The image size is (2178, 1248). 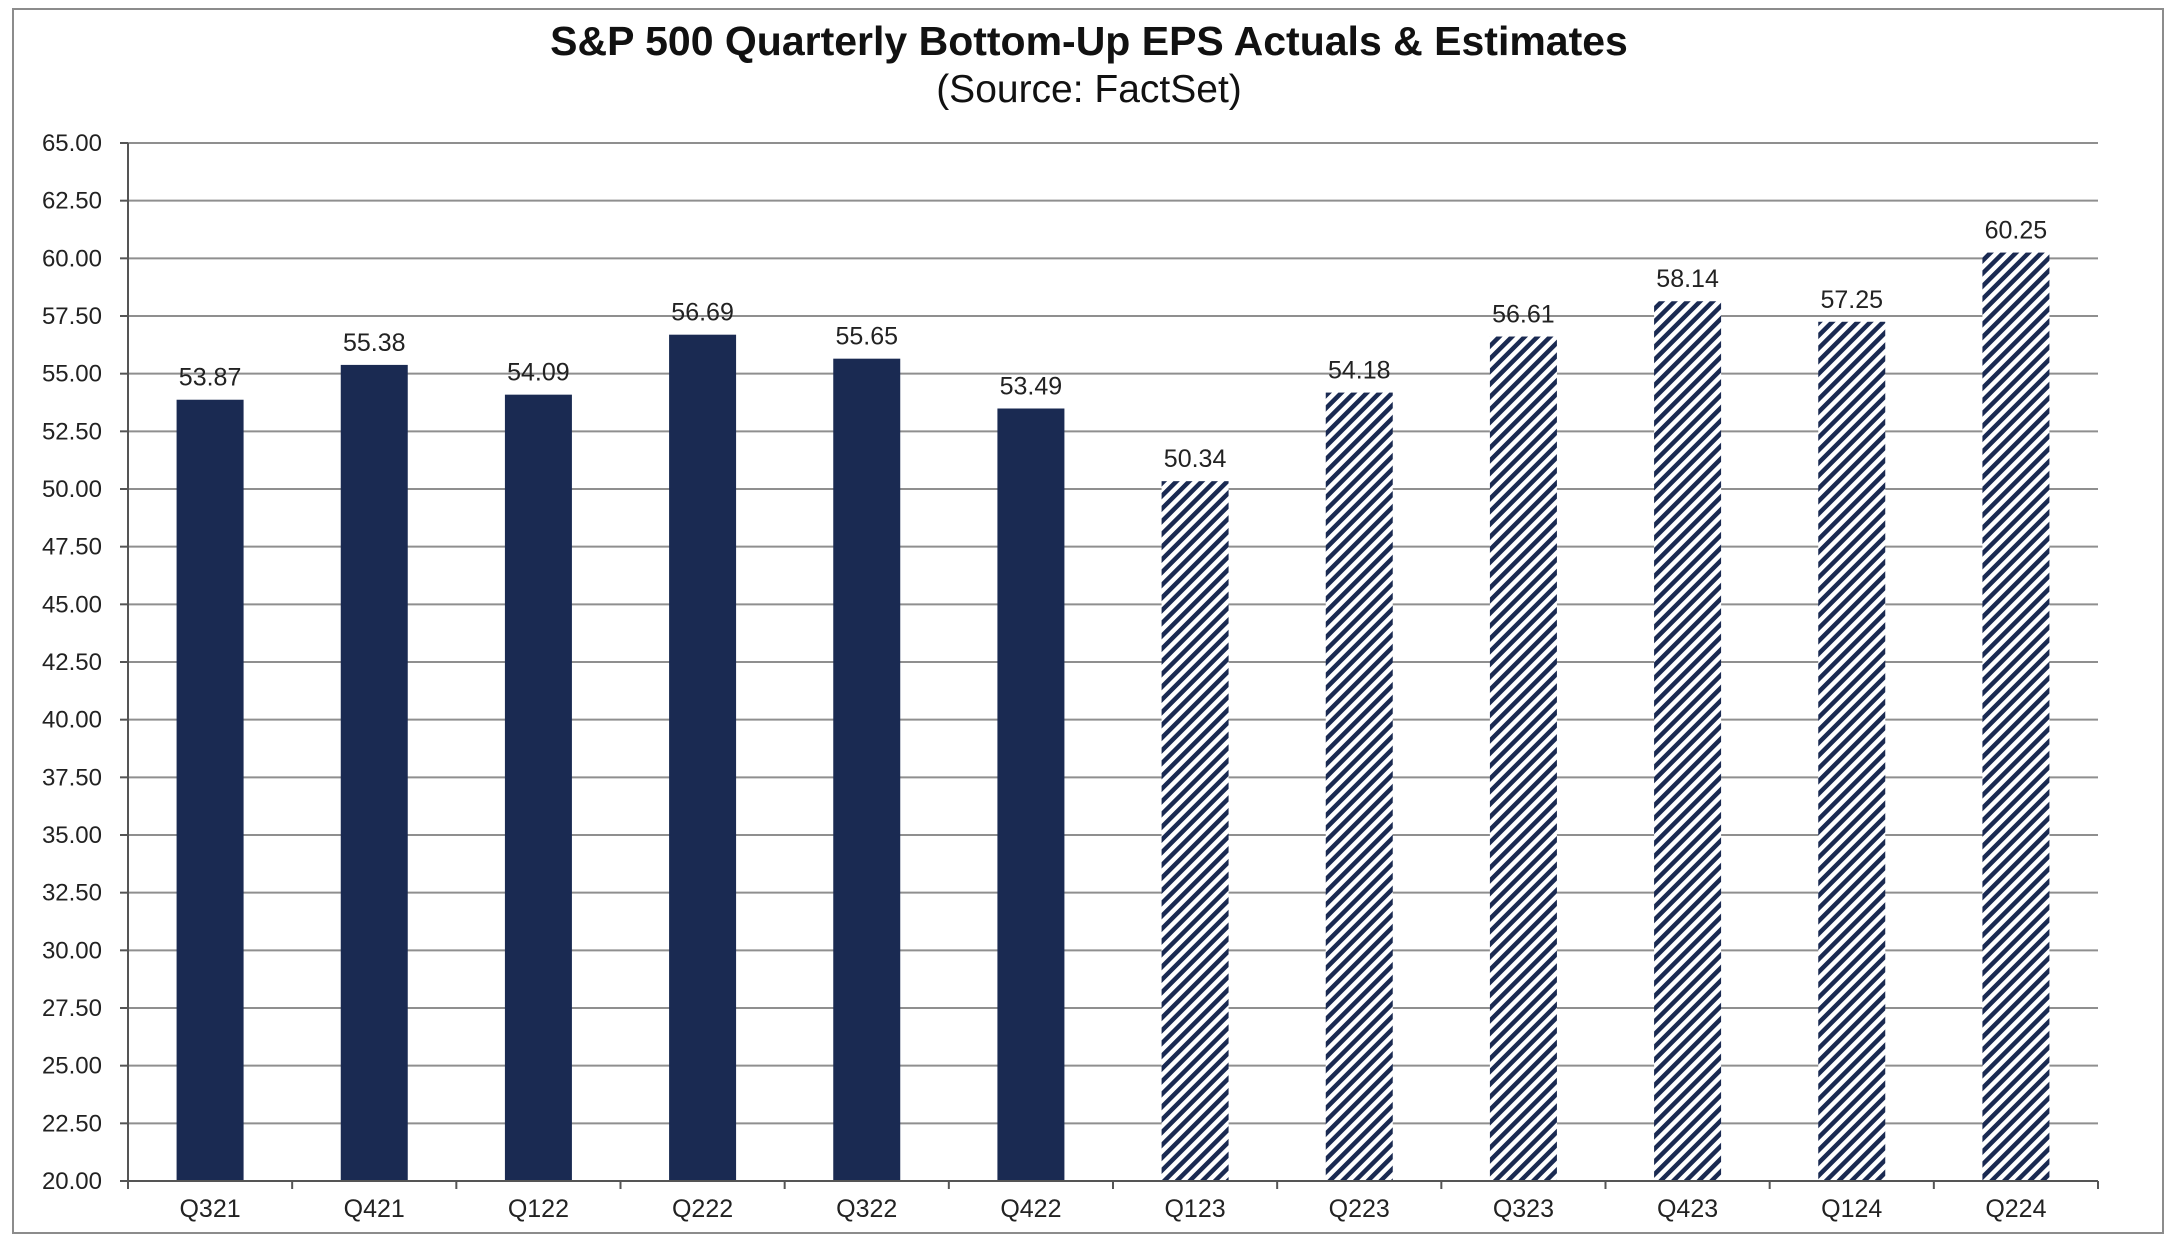 What do you see at coordinates (1688, 741) in the screenshot?
I see `bar-q423` at bounding box center [1688, 741].